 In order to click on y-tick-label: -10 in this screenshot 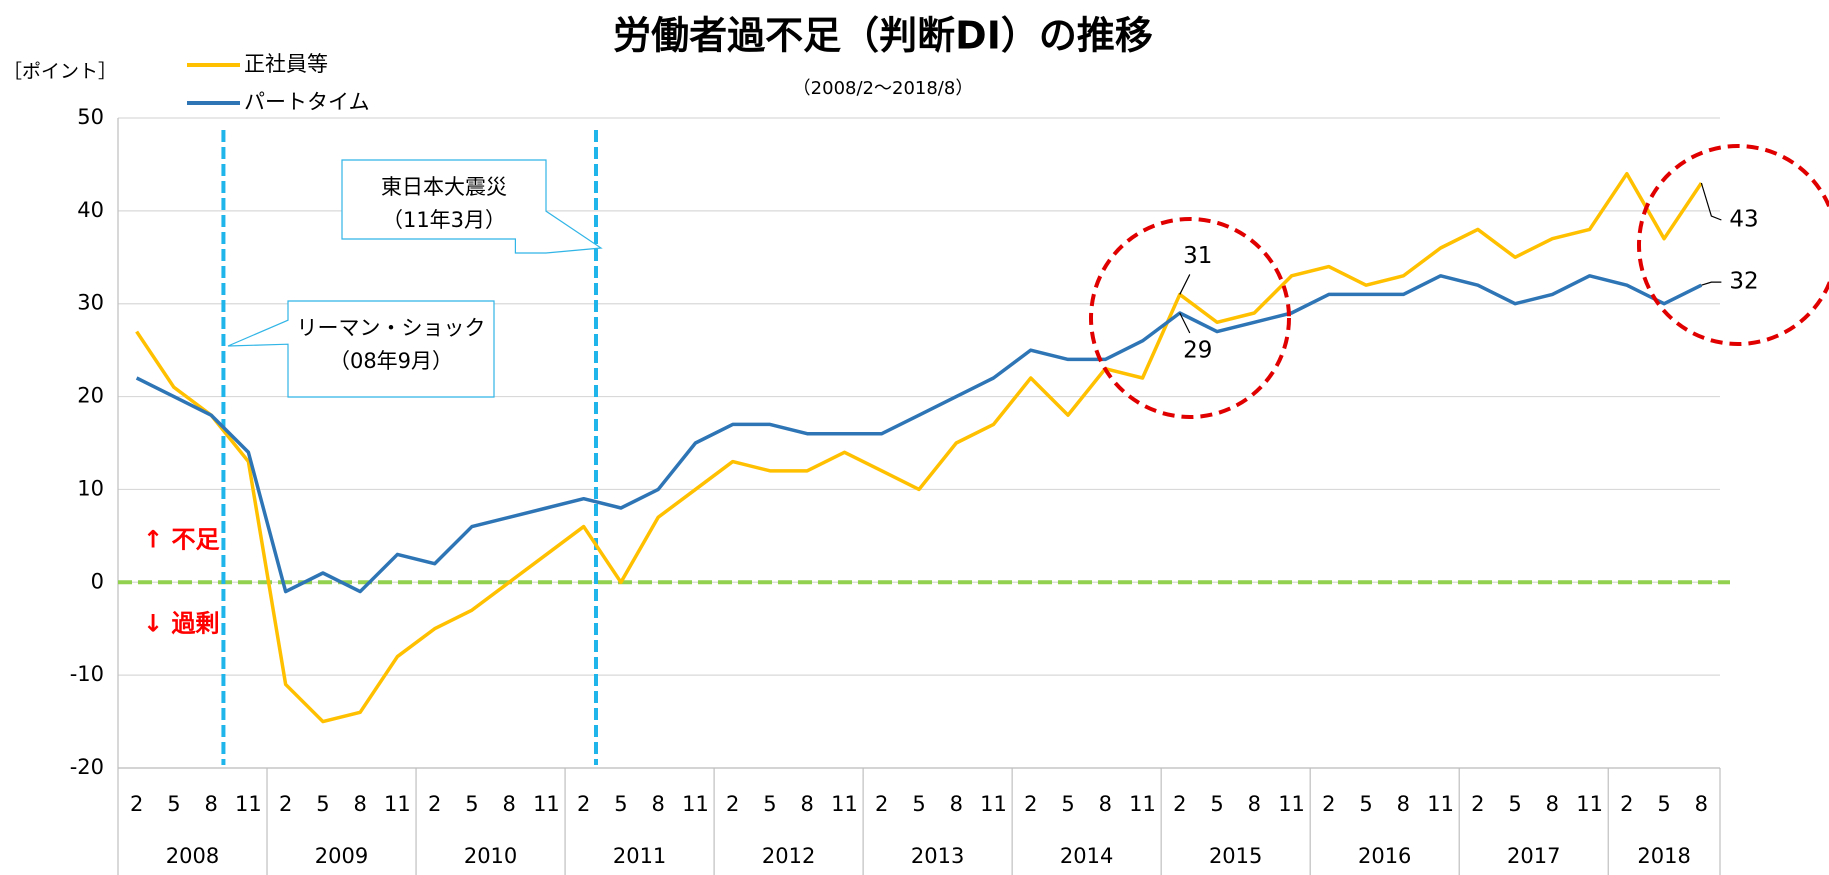, I will do `click(87, 674)`.